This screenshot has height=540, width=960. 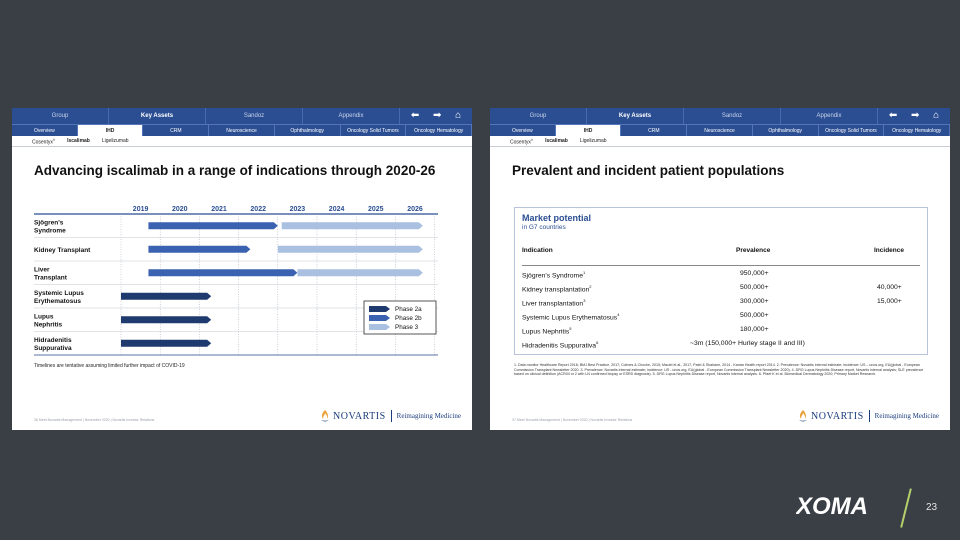 What do you see at coordinates (754, 273) in the screenshot?
I see `cell-prevalence: 950,000+` at bounding box center [754, 273].